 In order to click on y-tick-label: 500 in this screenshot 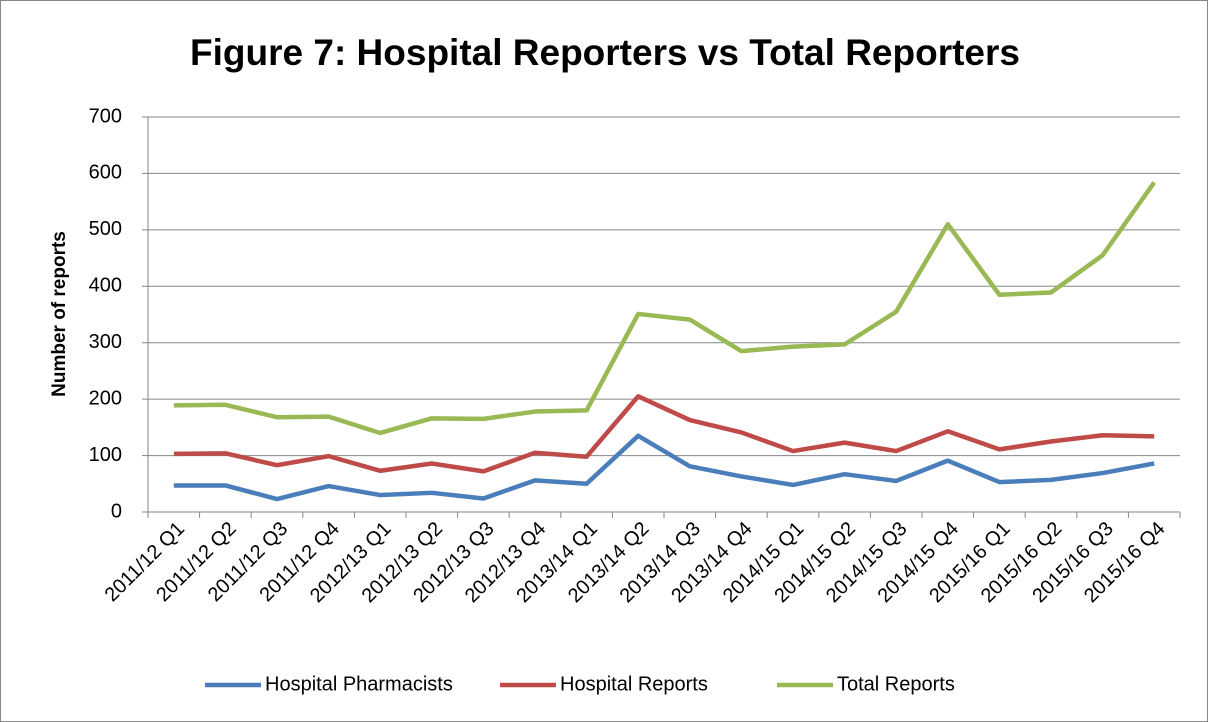, I will do `click(105, 229)`.